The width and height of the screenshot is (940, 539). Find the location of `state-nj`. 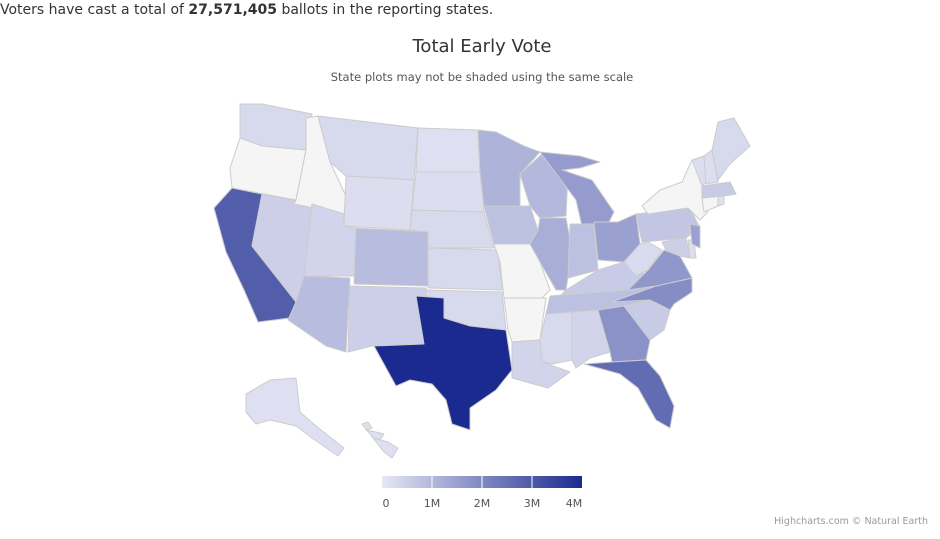

state-nj is located at coordinates (695, 236).